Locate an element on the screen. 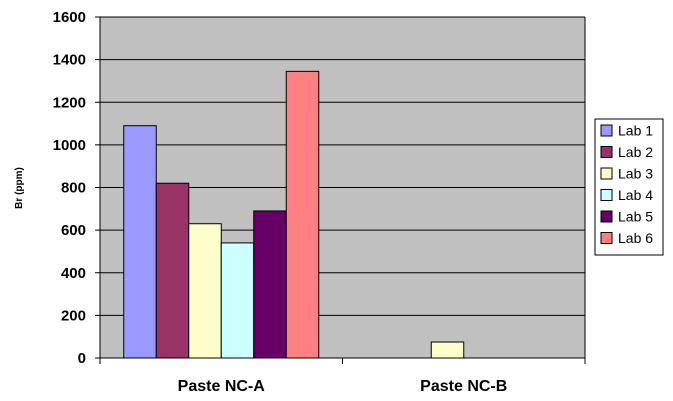 The width and height of the screenshot is (673, 401). legend: Lab 1 Lab 2 Lab 3 Lab 4 Lab 5 Lab 6 is located at coordinates (629, 187).